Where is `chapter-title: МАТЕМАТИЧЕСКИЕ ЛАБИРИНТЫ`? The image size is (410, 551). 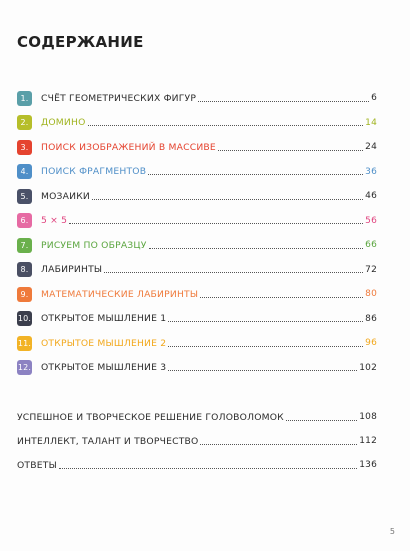
chapter-title: МАТЕМАТИЧЕСКИЕ ЛАБИРИНТЫ is located at coordinates (120, 294).